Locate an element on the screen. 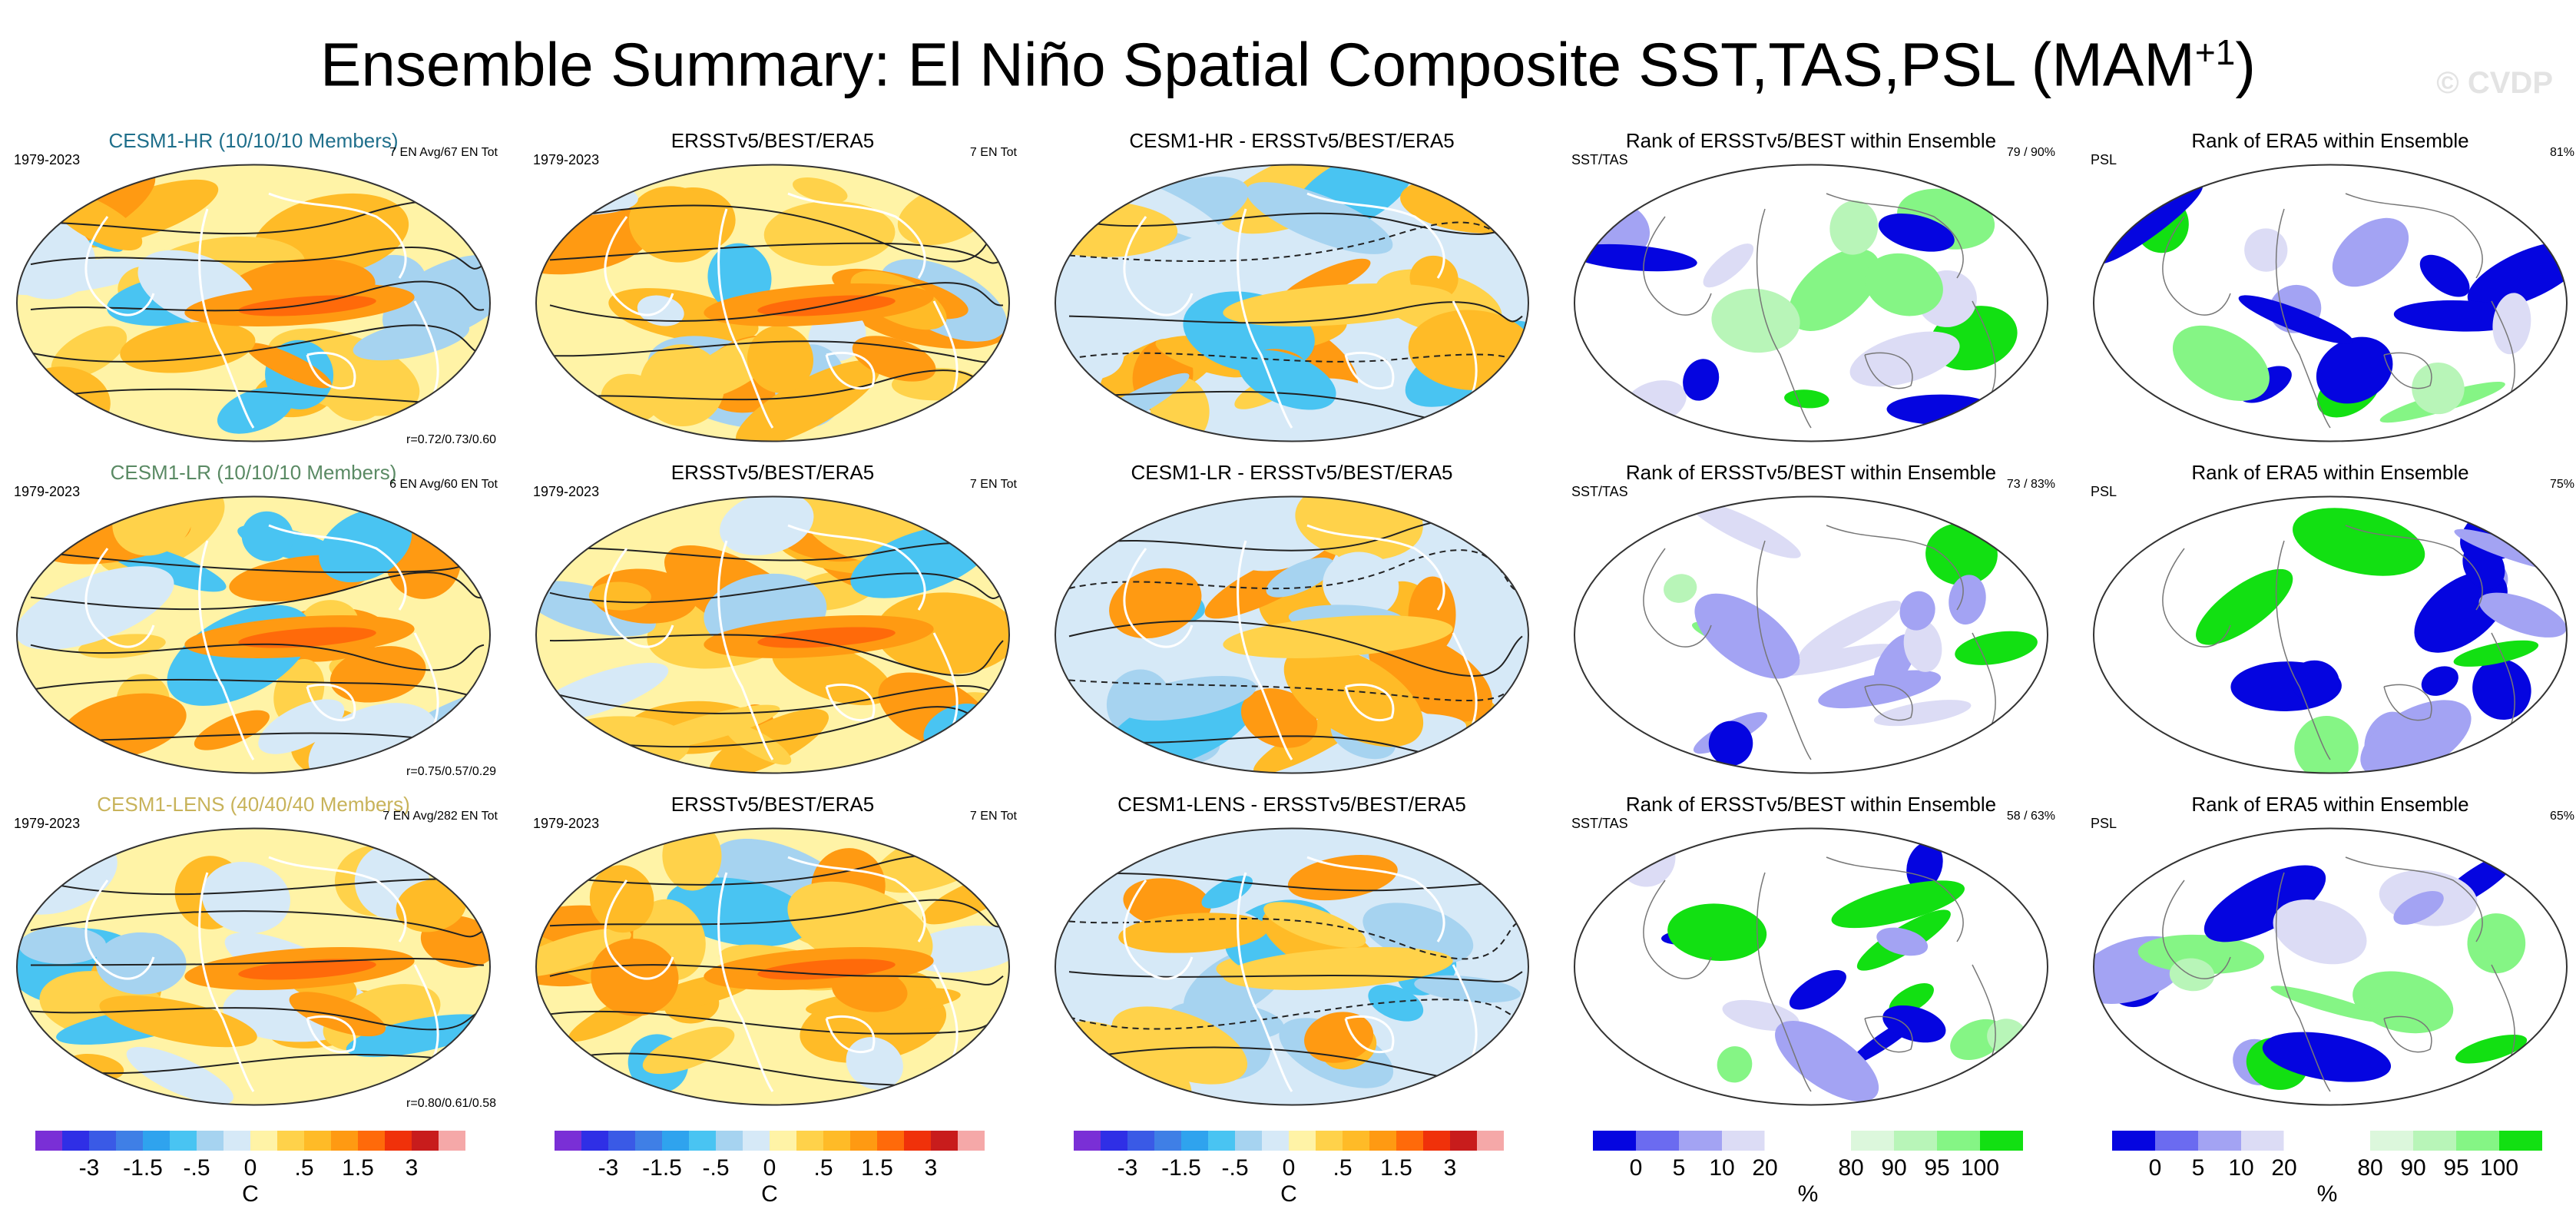  colorbar-boxes is located at coordinates (770, 1141).